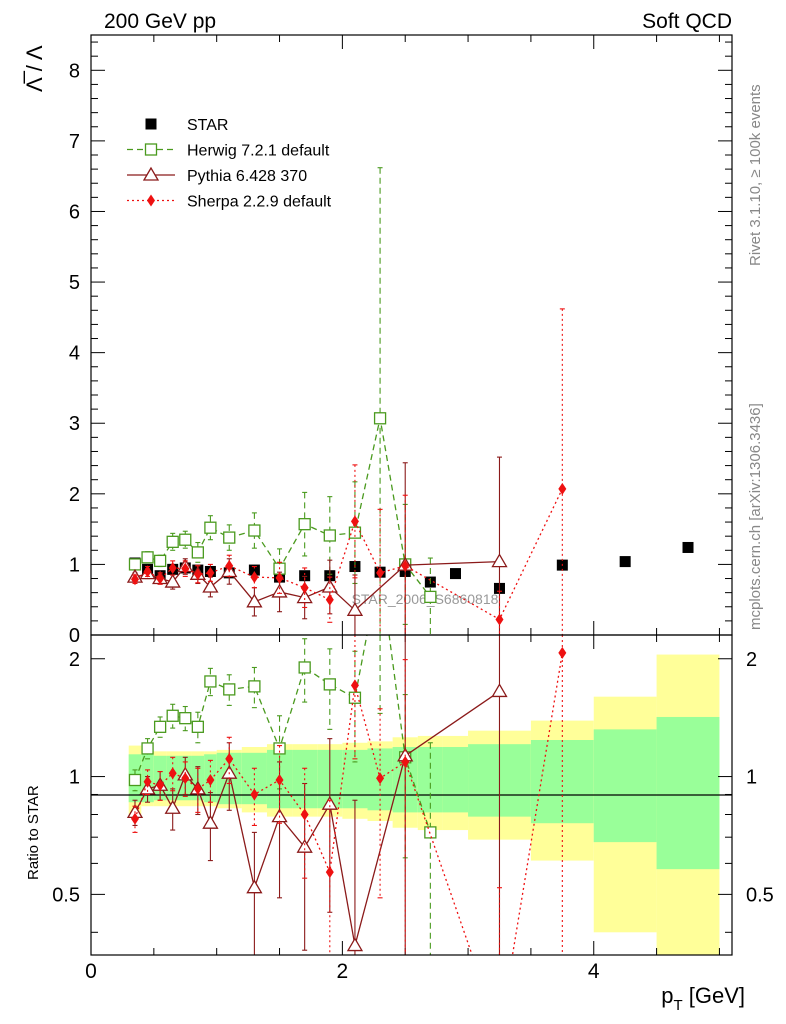 Image resolution: width=786 pixels, height=1024 pixels. Describe the element at coordinates (755, 175) in the screenshot. I see `rivet-label: Rivet 3.1.10, ≥ 100k events` at that location.